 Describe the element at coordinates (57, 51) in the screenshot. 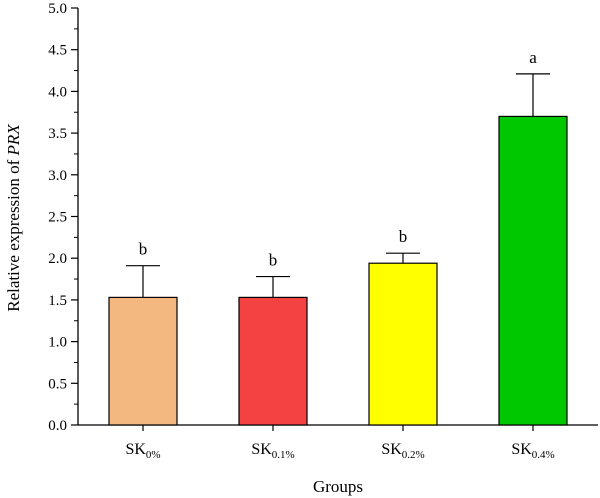

I see `y-tick-label: 4.5` at that location.